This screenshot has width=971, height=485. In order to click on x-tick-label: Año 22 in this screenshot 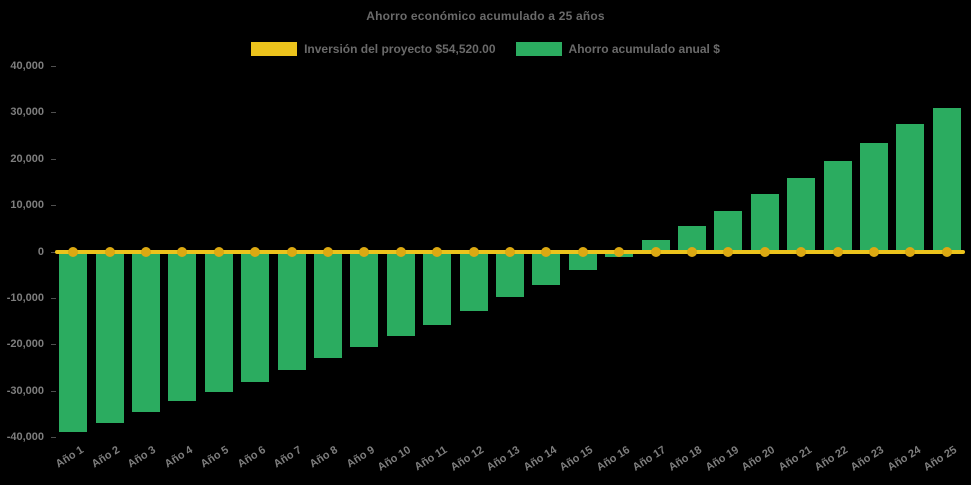, I will do `click(831, 459)`.